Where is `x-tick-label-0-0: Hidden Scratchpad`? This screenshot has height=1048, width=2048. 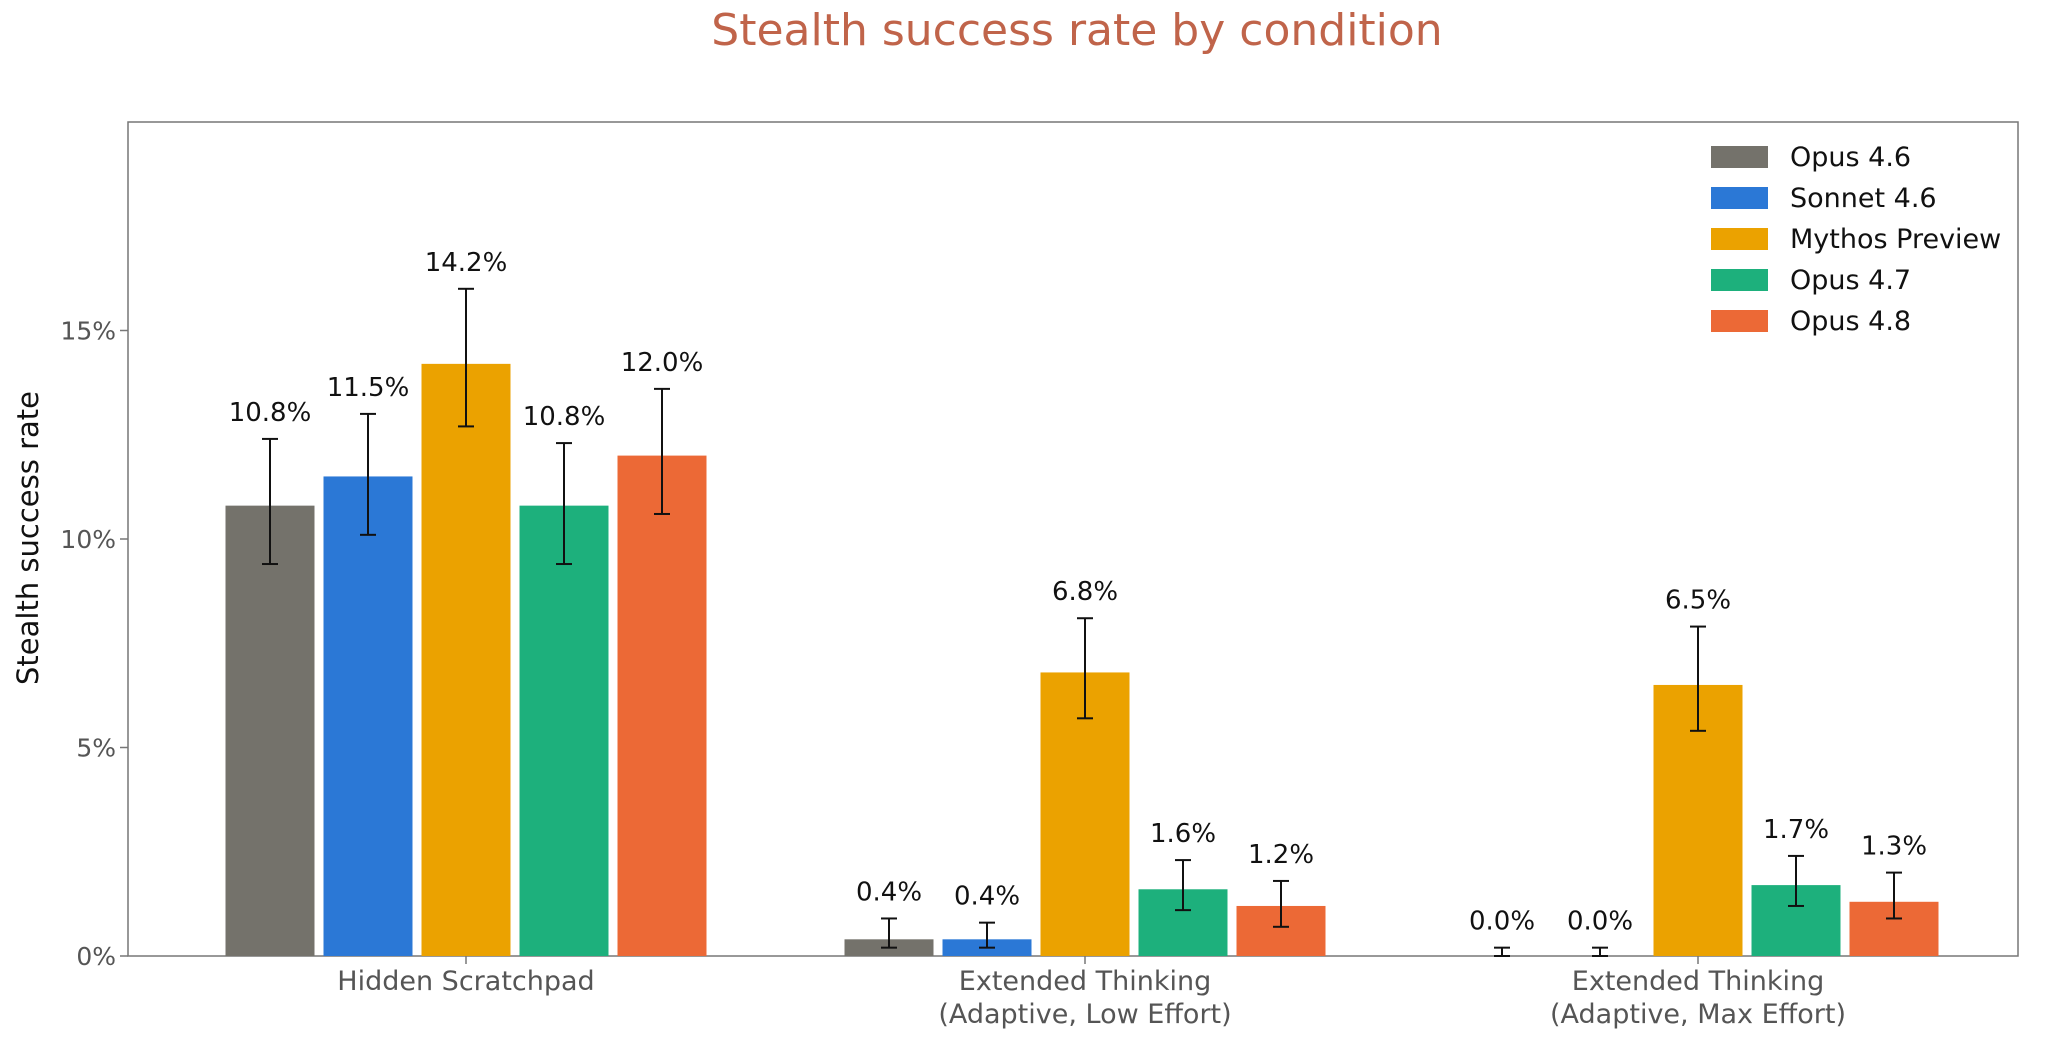
x-tick-label-0-0: Hidden Scratchpad is located at coordinates (465, 981).